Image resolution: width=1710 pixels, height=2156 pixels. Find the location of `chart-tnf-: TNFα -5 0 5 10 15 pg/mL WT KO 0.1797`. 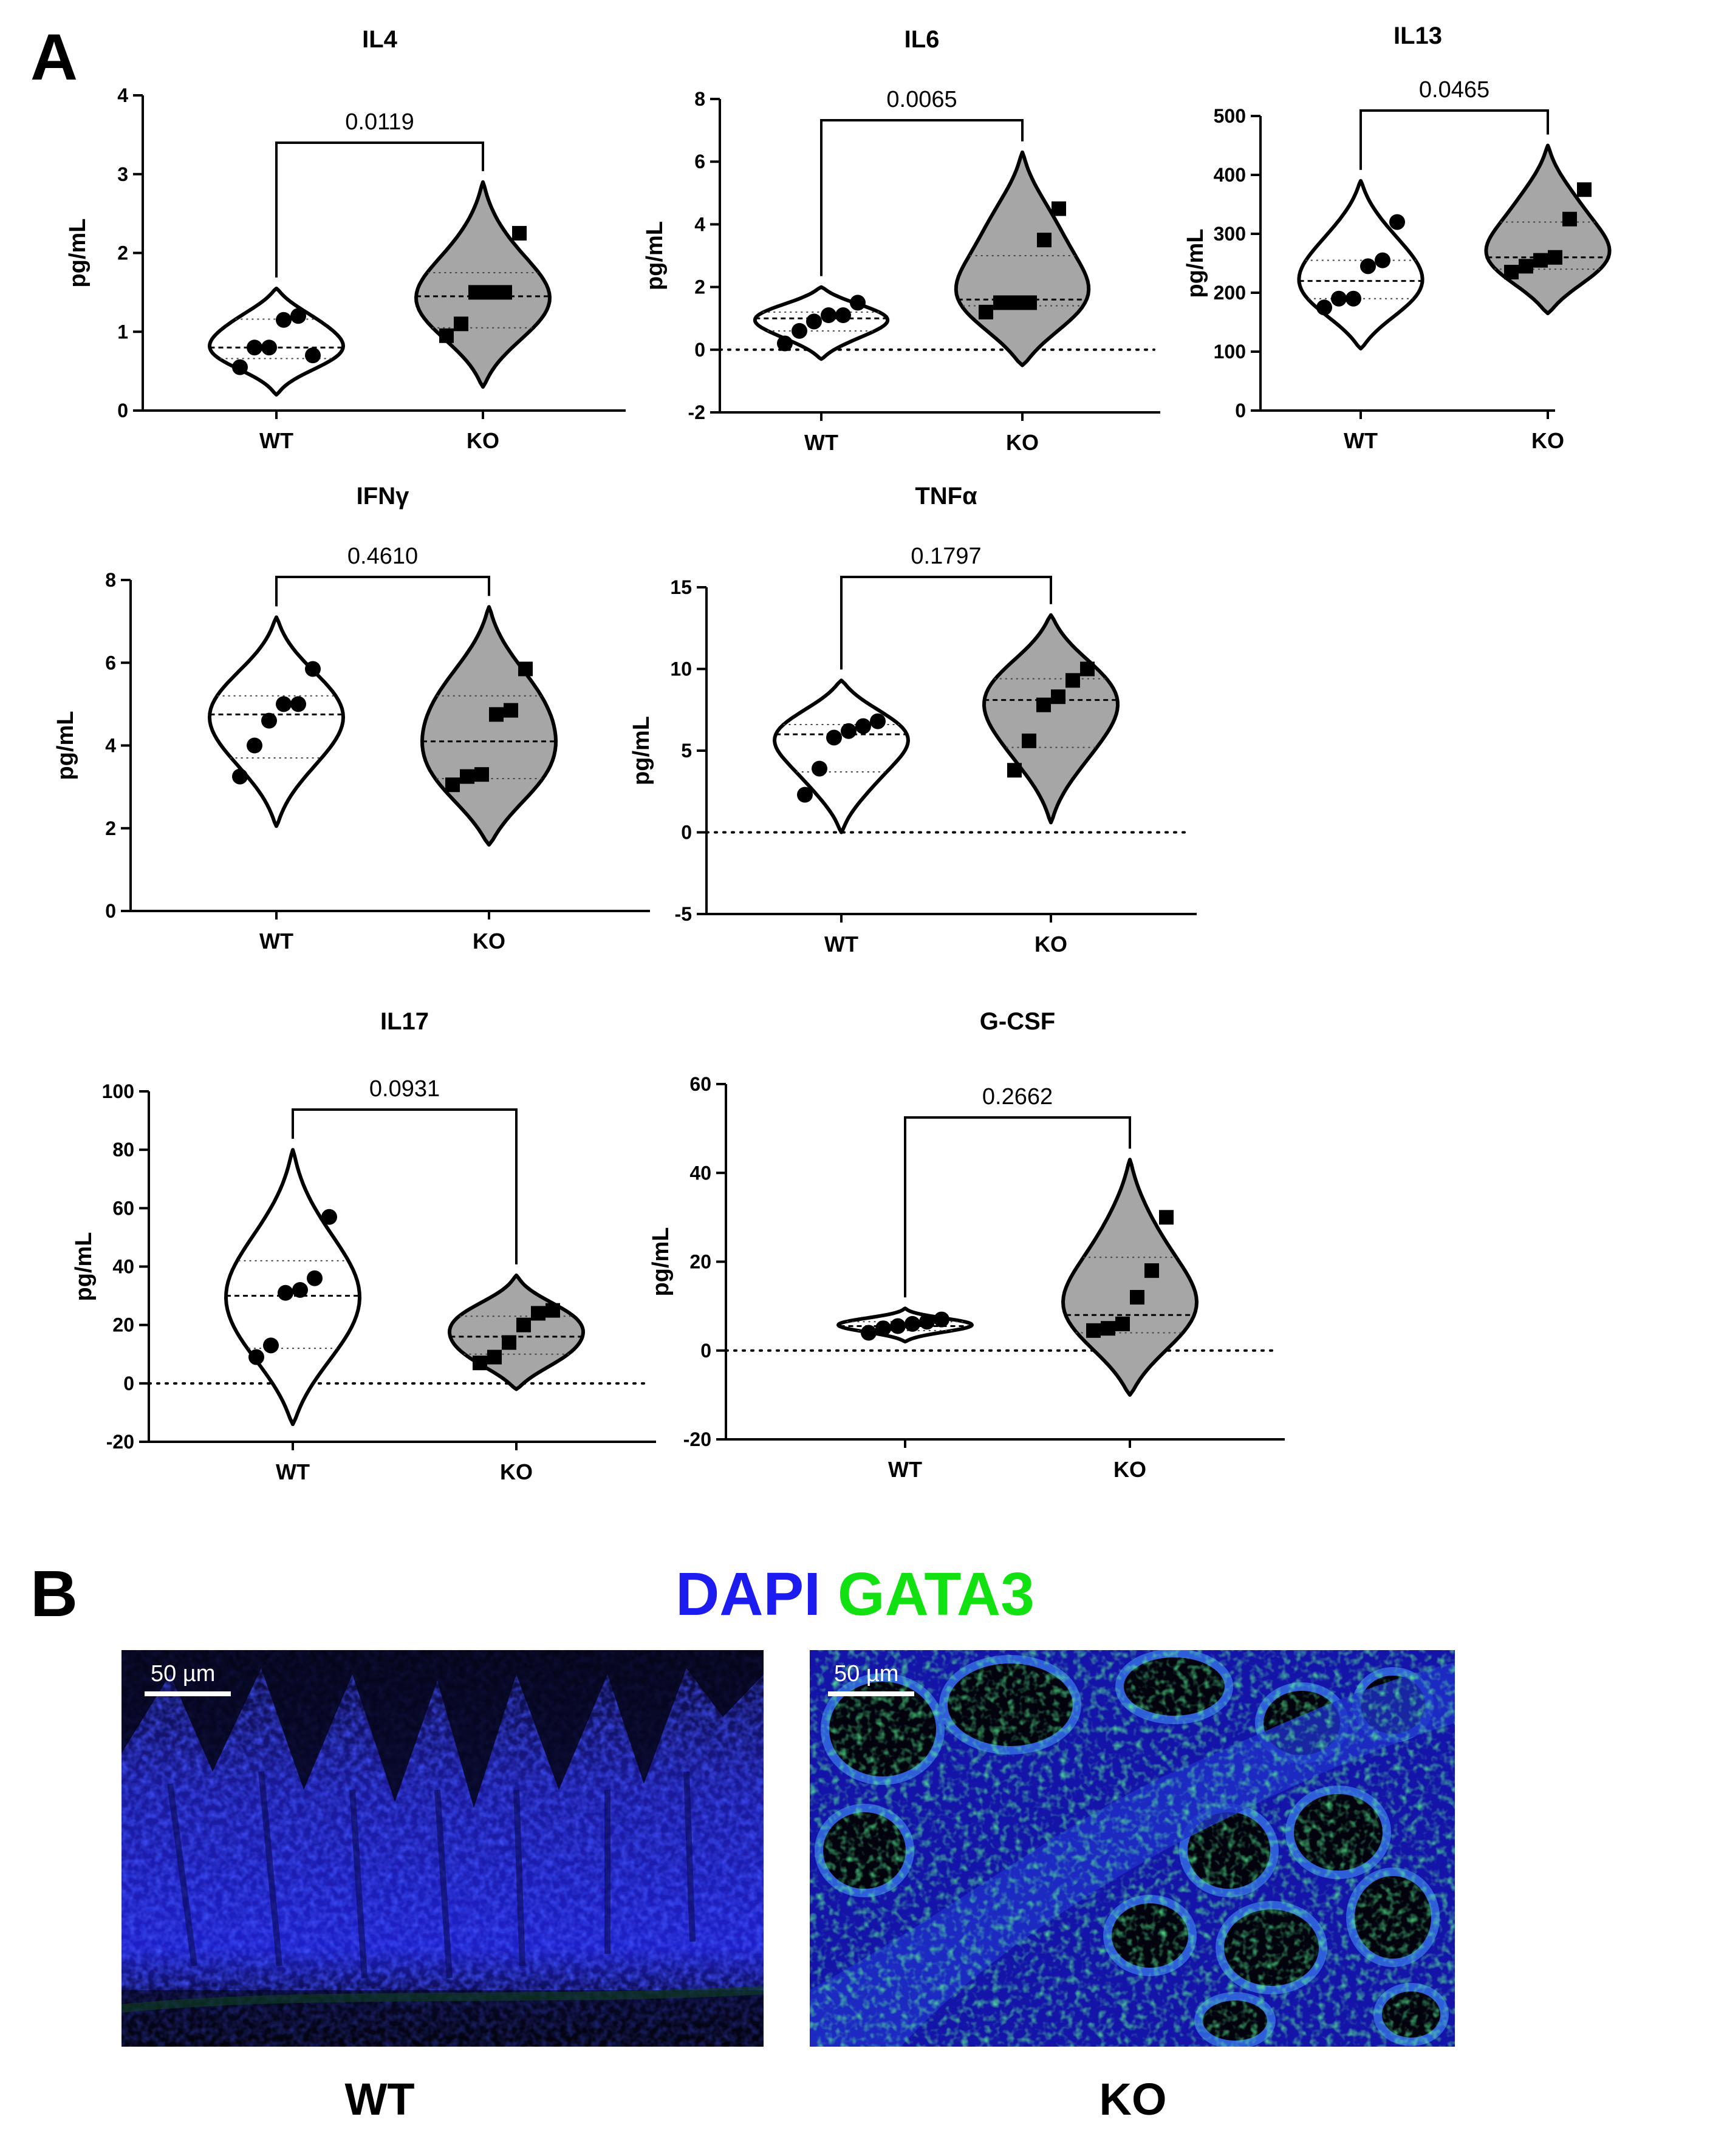

chart-tnf-: TNFα -5 0 5 10 15 pg/mL WT KO 0.1797 is located at coordinates (913, 720).